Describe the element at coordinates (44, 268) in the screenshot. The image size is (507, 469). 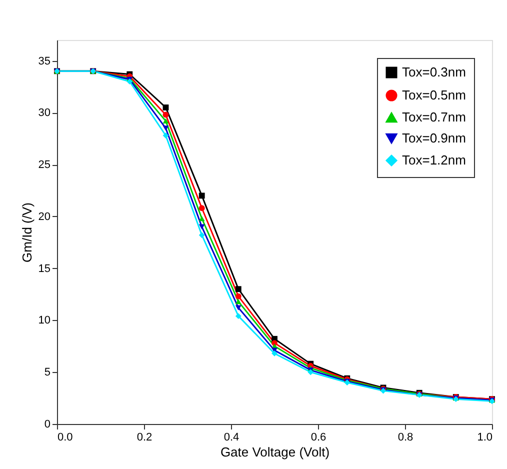
I see `y-tick-label: 15` at that location.